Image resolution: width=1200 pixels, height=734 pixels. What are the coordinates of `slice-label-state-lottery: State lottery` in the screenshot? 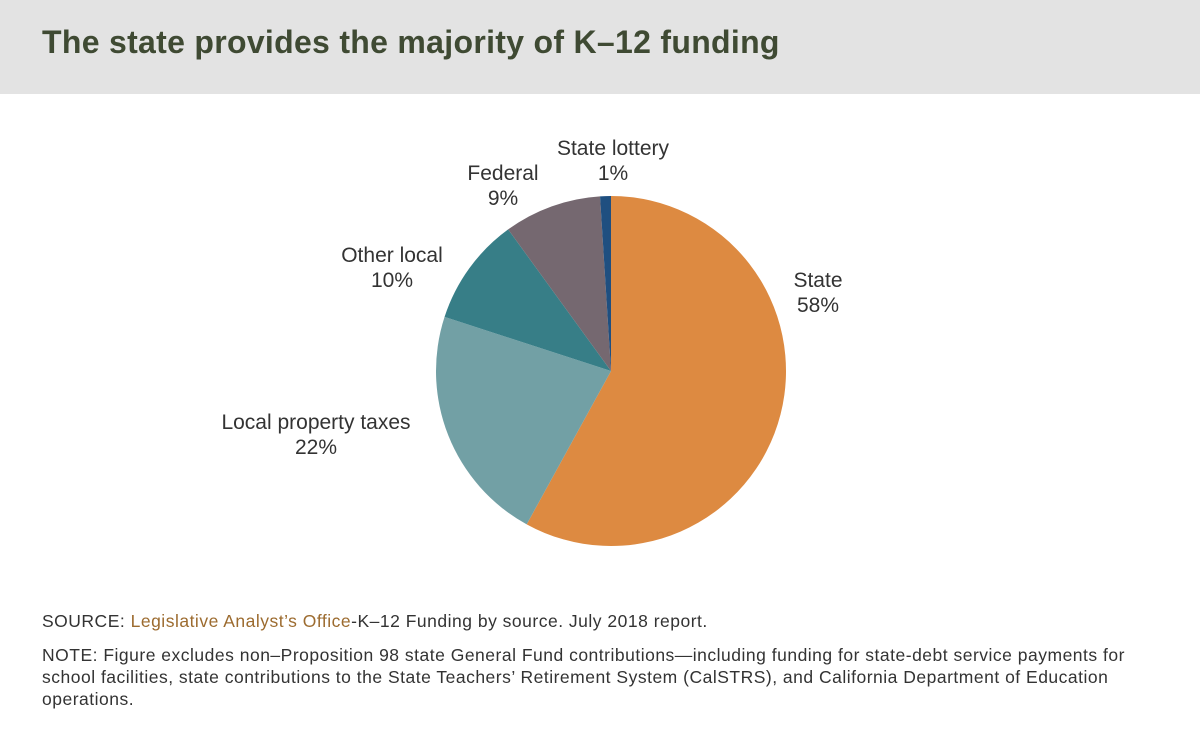 It's located at (613, 148).